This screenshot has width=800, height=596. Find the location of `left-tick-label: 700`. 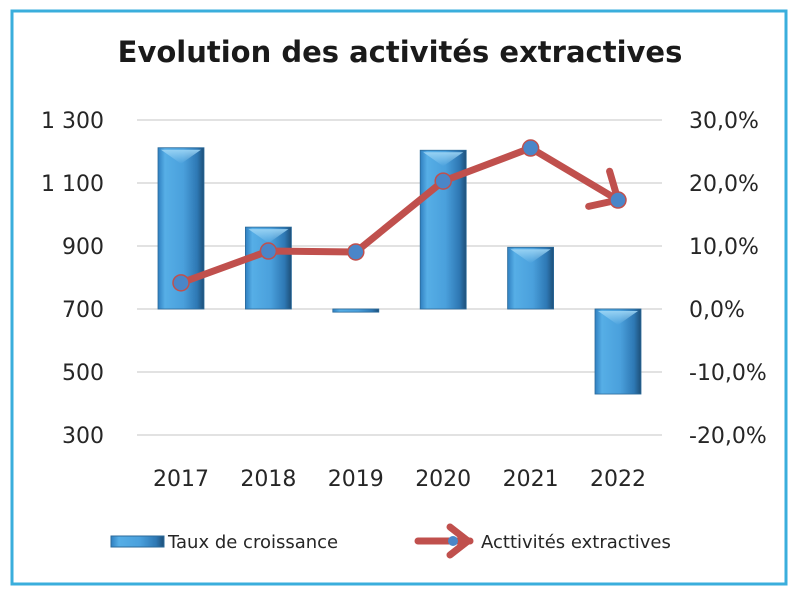

left-tick-label: 700 is located at coordinates (83, 310).